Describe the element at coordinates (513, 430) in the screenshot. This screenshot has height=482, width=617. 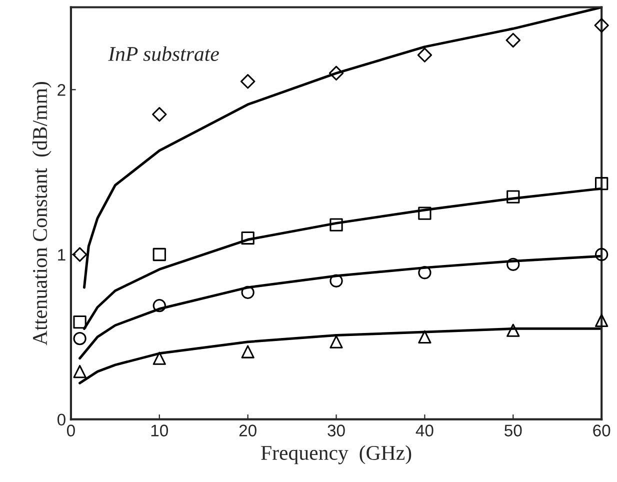
I see `x-tick-label: 50` at that location.